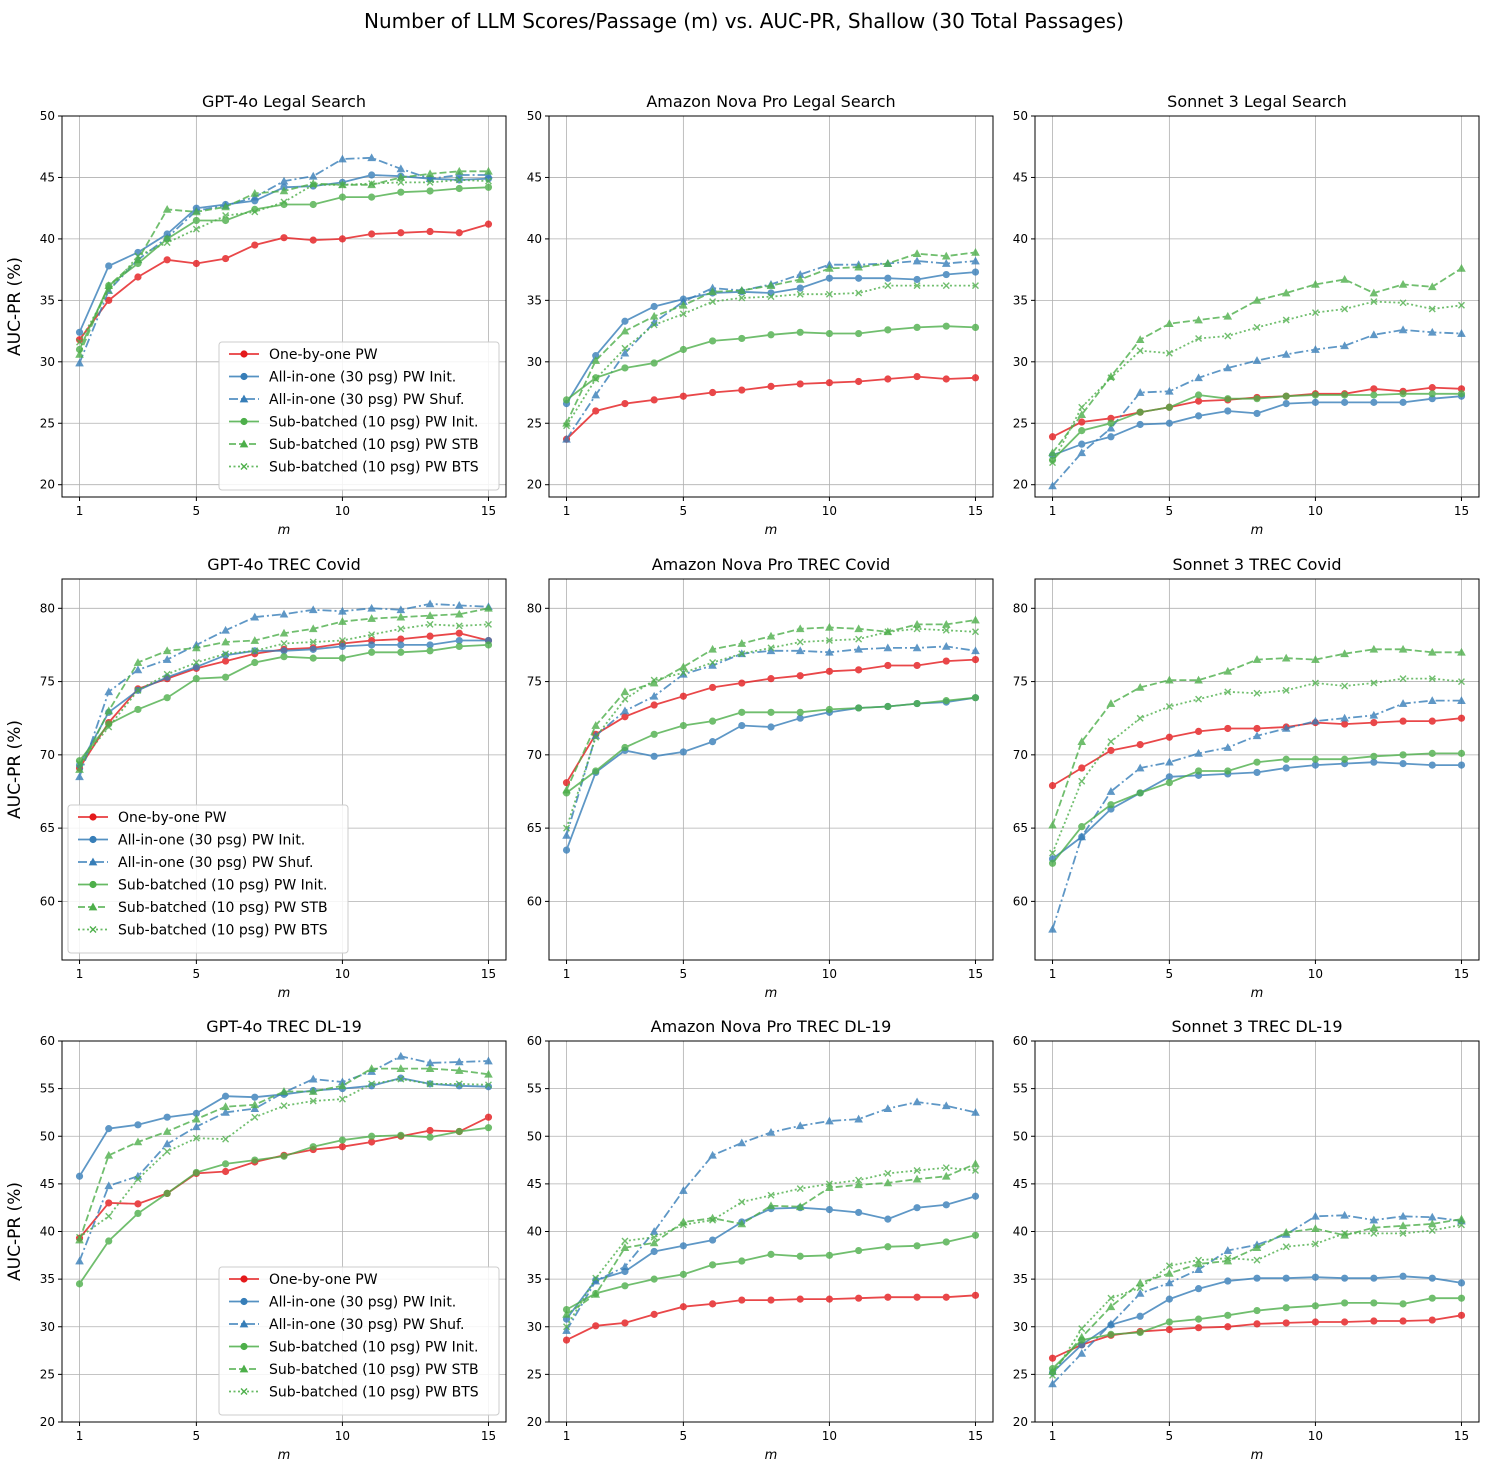 This screenshot has width=1489, height=1475. Describe the element at coordinates (47, 1184) in the screenshot. I see `y-tick-label: 45` at that location.